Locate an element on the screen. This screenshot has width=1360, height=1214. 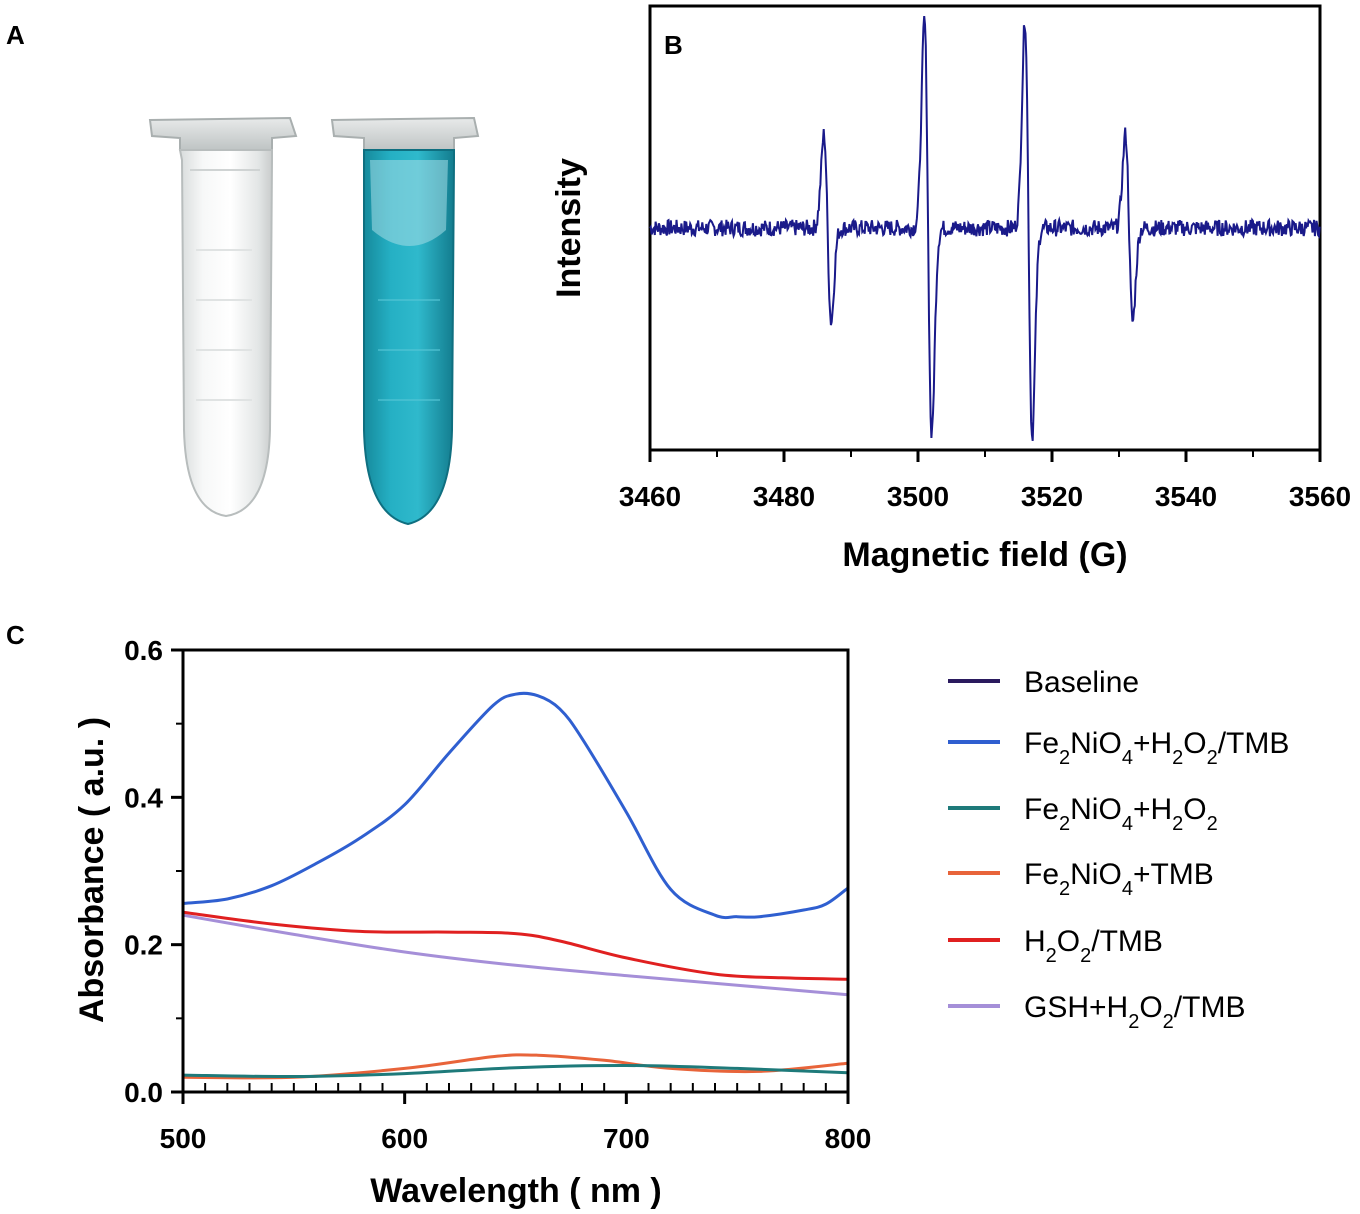
legend-label: Fe2NiO4+H2O2/TMB is located at coordinates (1156, 748).